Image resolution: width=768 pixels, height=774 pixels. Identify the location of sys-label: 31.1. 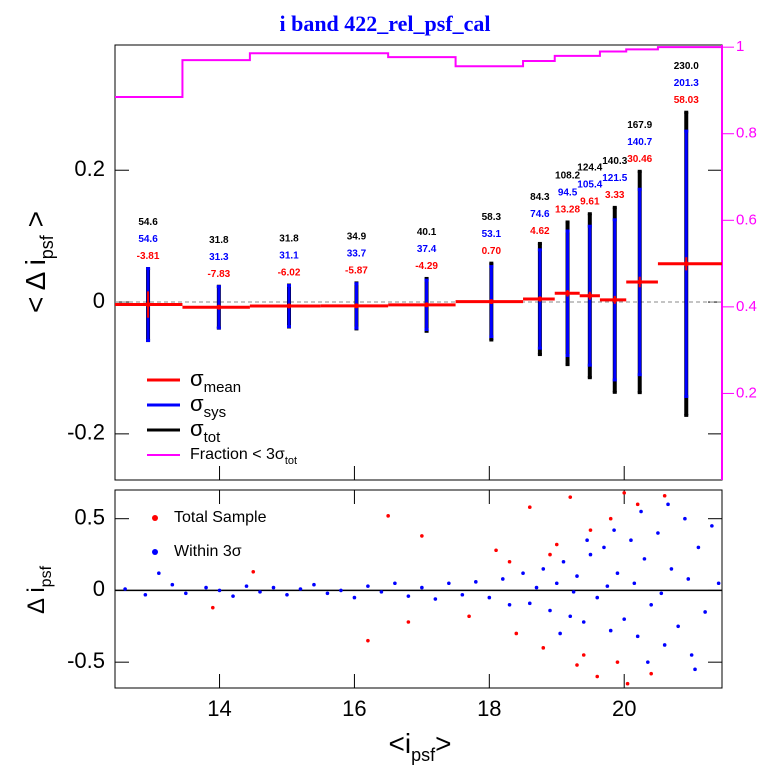
(289, 256).